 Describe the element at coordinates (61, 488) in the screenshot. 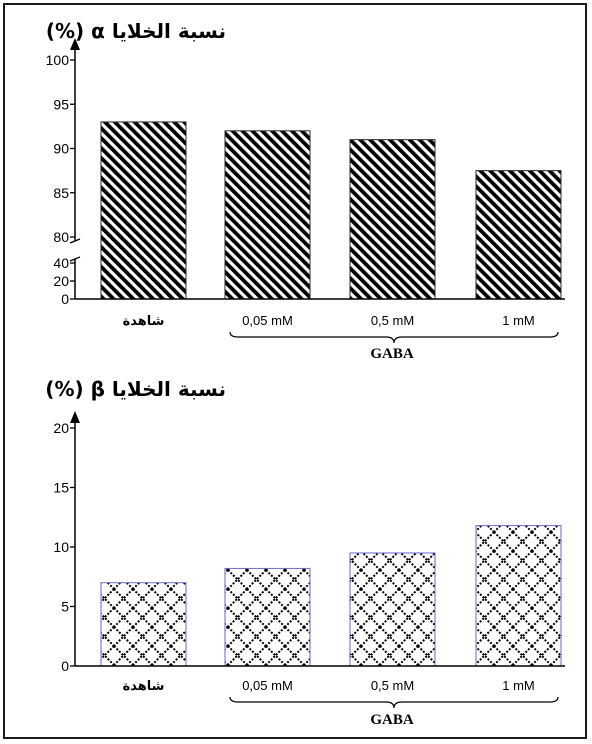

I see `y-tick-label: 15` at that location.